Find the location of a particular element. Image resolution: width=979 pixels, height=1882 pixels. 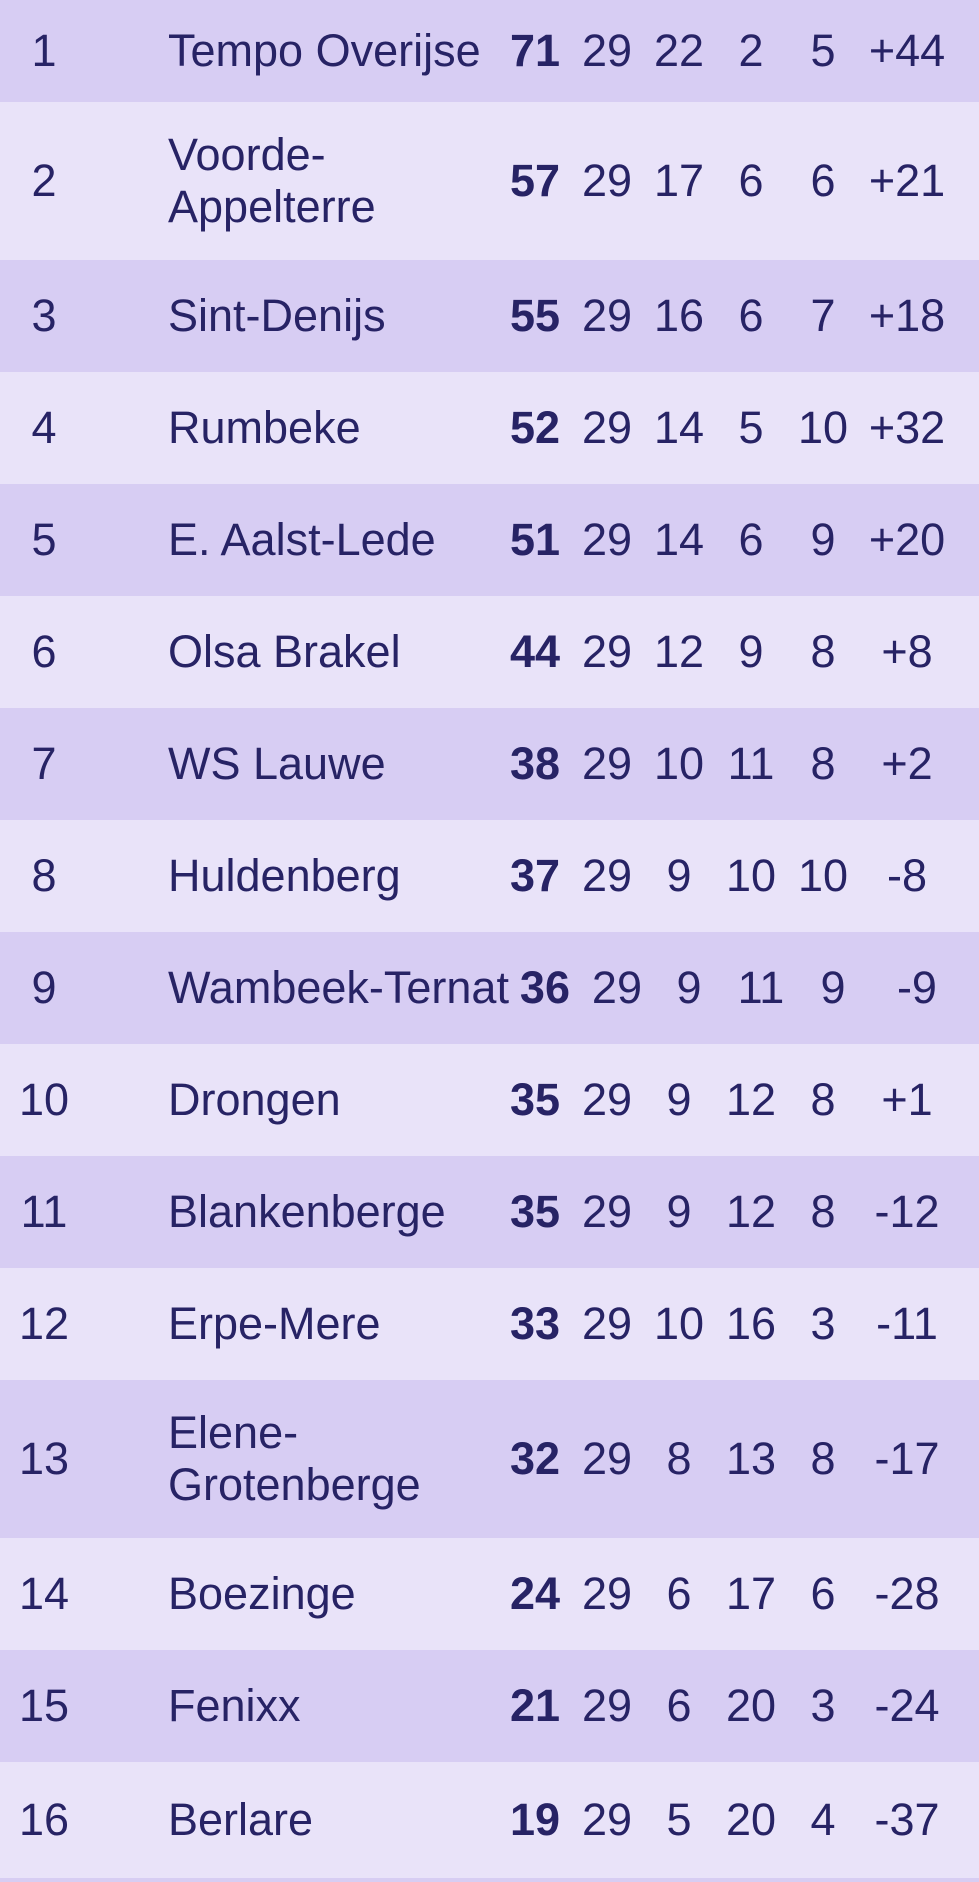

team-position: 4 is located at coordinates (44, 427).